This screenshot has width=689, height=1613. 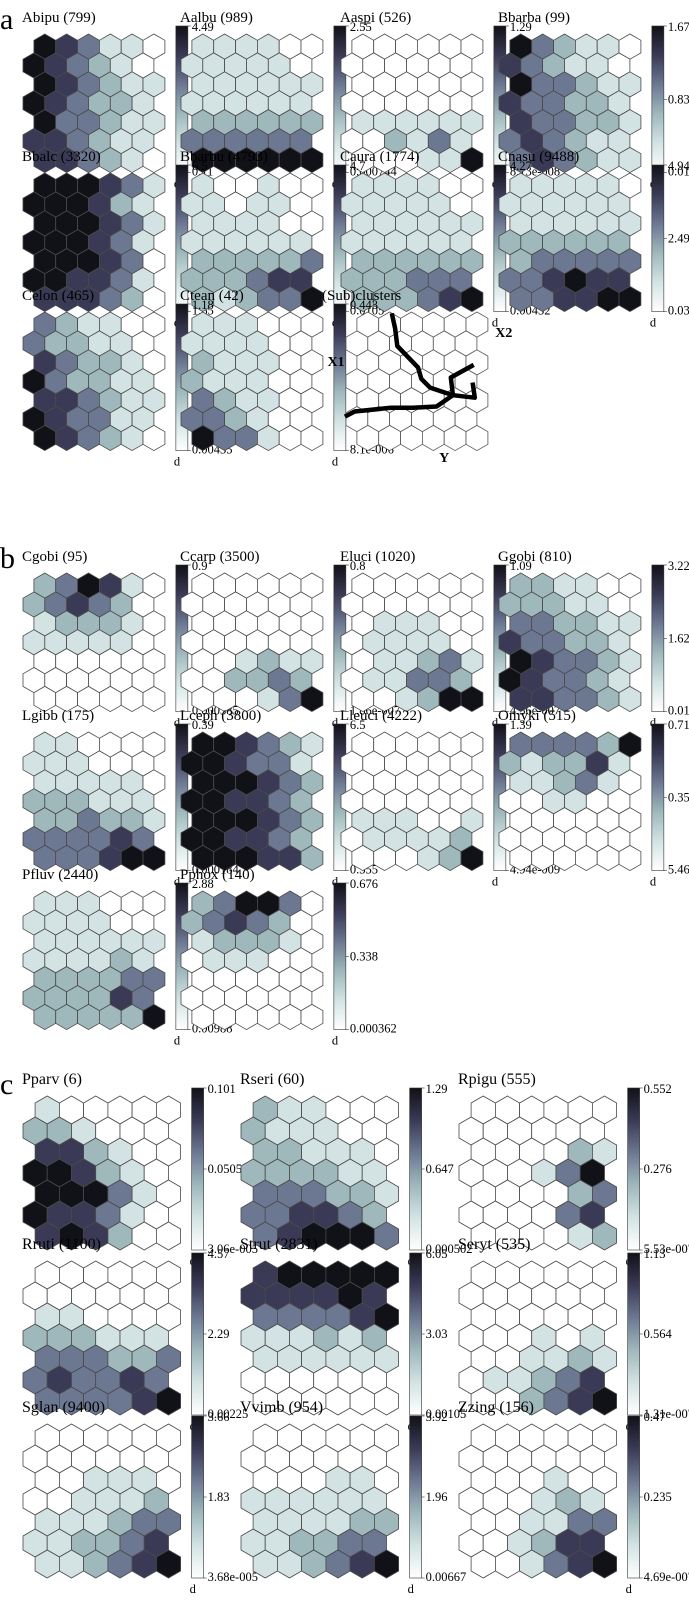 I want to click on colorbar-min-label: 5.46e-005, so click(x=678, y=870).